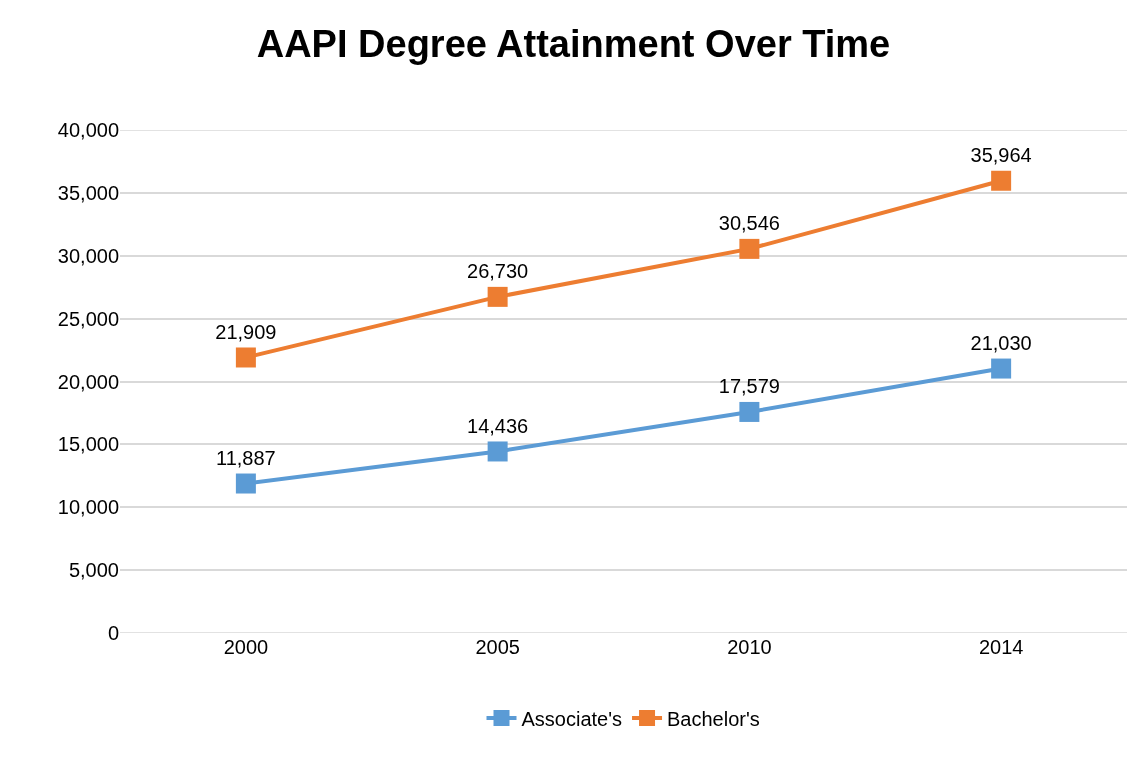 This screenshot has height=768, width=1147. I want to click on data-label: 26,730, so click(498, 271).